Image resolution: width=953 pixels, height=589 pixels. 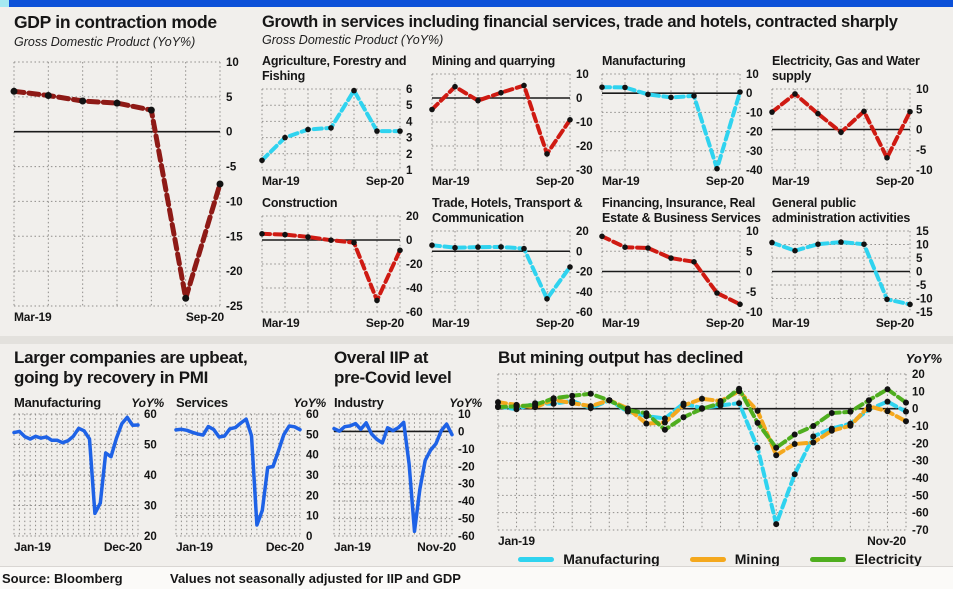 What do you see at coordinates (920, 462) in the screenshot?
I see `svg-text: -30` at bounding box center [920, 462].